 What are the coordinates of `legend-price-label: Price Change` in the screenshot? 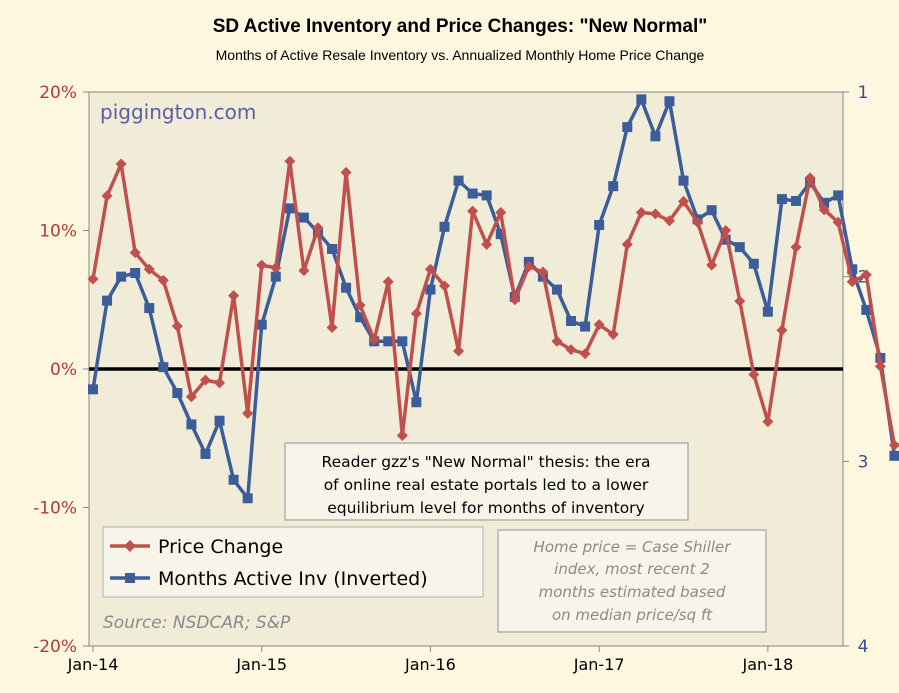 It's located at (220, 547).